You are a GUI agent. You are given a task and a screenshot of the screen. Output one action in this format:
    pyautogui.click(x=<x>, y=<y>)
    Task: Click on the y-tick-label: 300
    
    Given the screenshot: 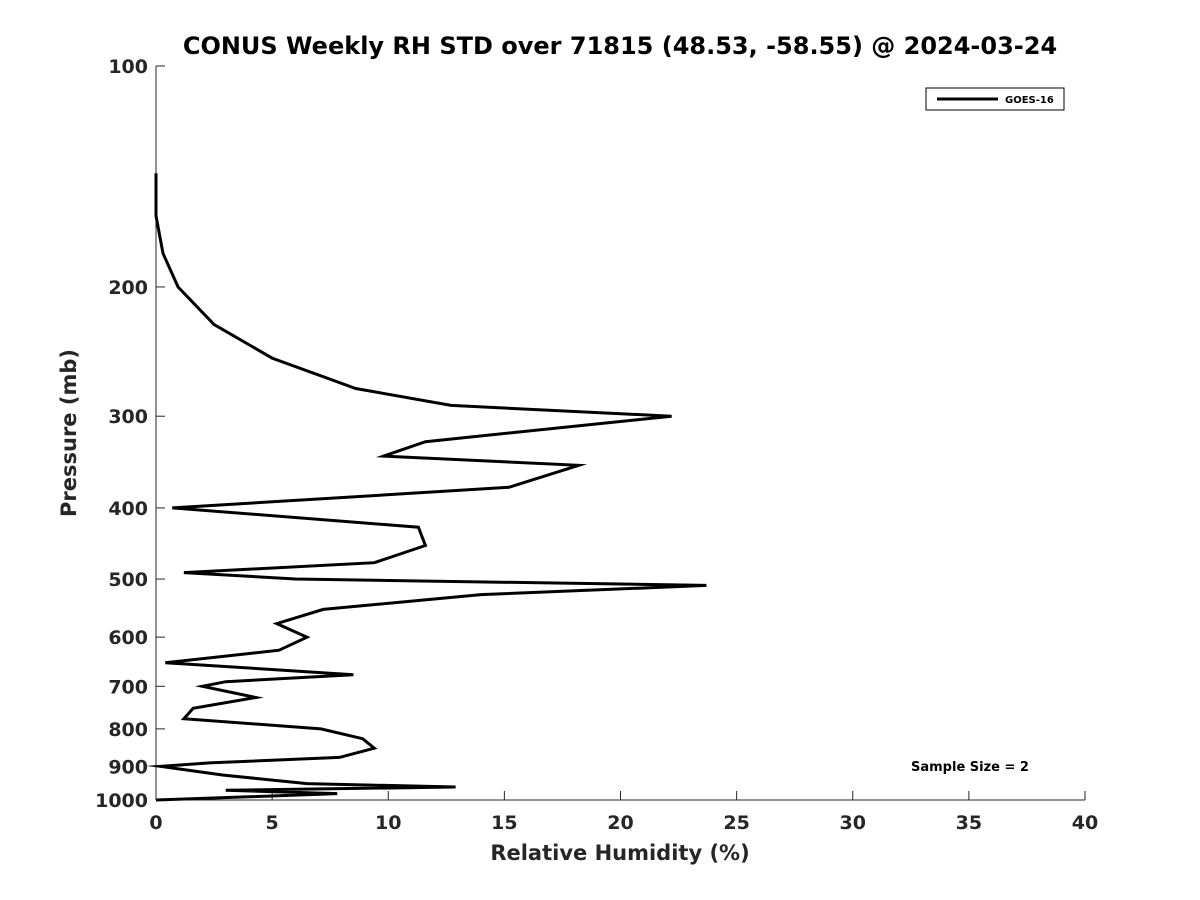 What is the action you would take?
    pyautogui.click(x=128, y=417)
    